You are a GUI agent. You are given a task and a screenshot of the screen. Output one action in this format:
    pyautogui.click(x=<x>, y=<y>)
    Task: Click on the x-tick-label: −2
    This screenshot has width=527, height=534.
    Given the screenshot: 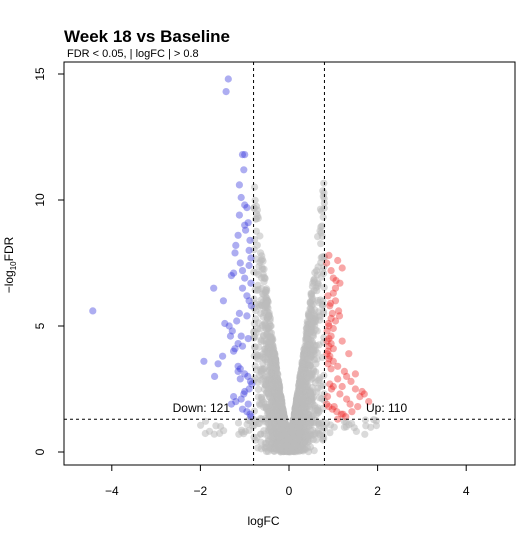 What is the action you would take?
    pyautogui.click(x=201, y=491)
    